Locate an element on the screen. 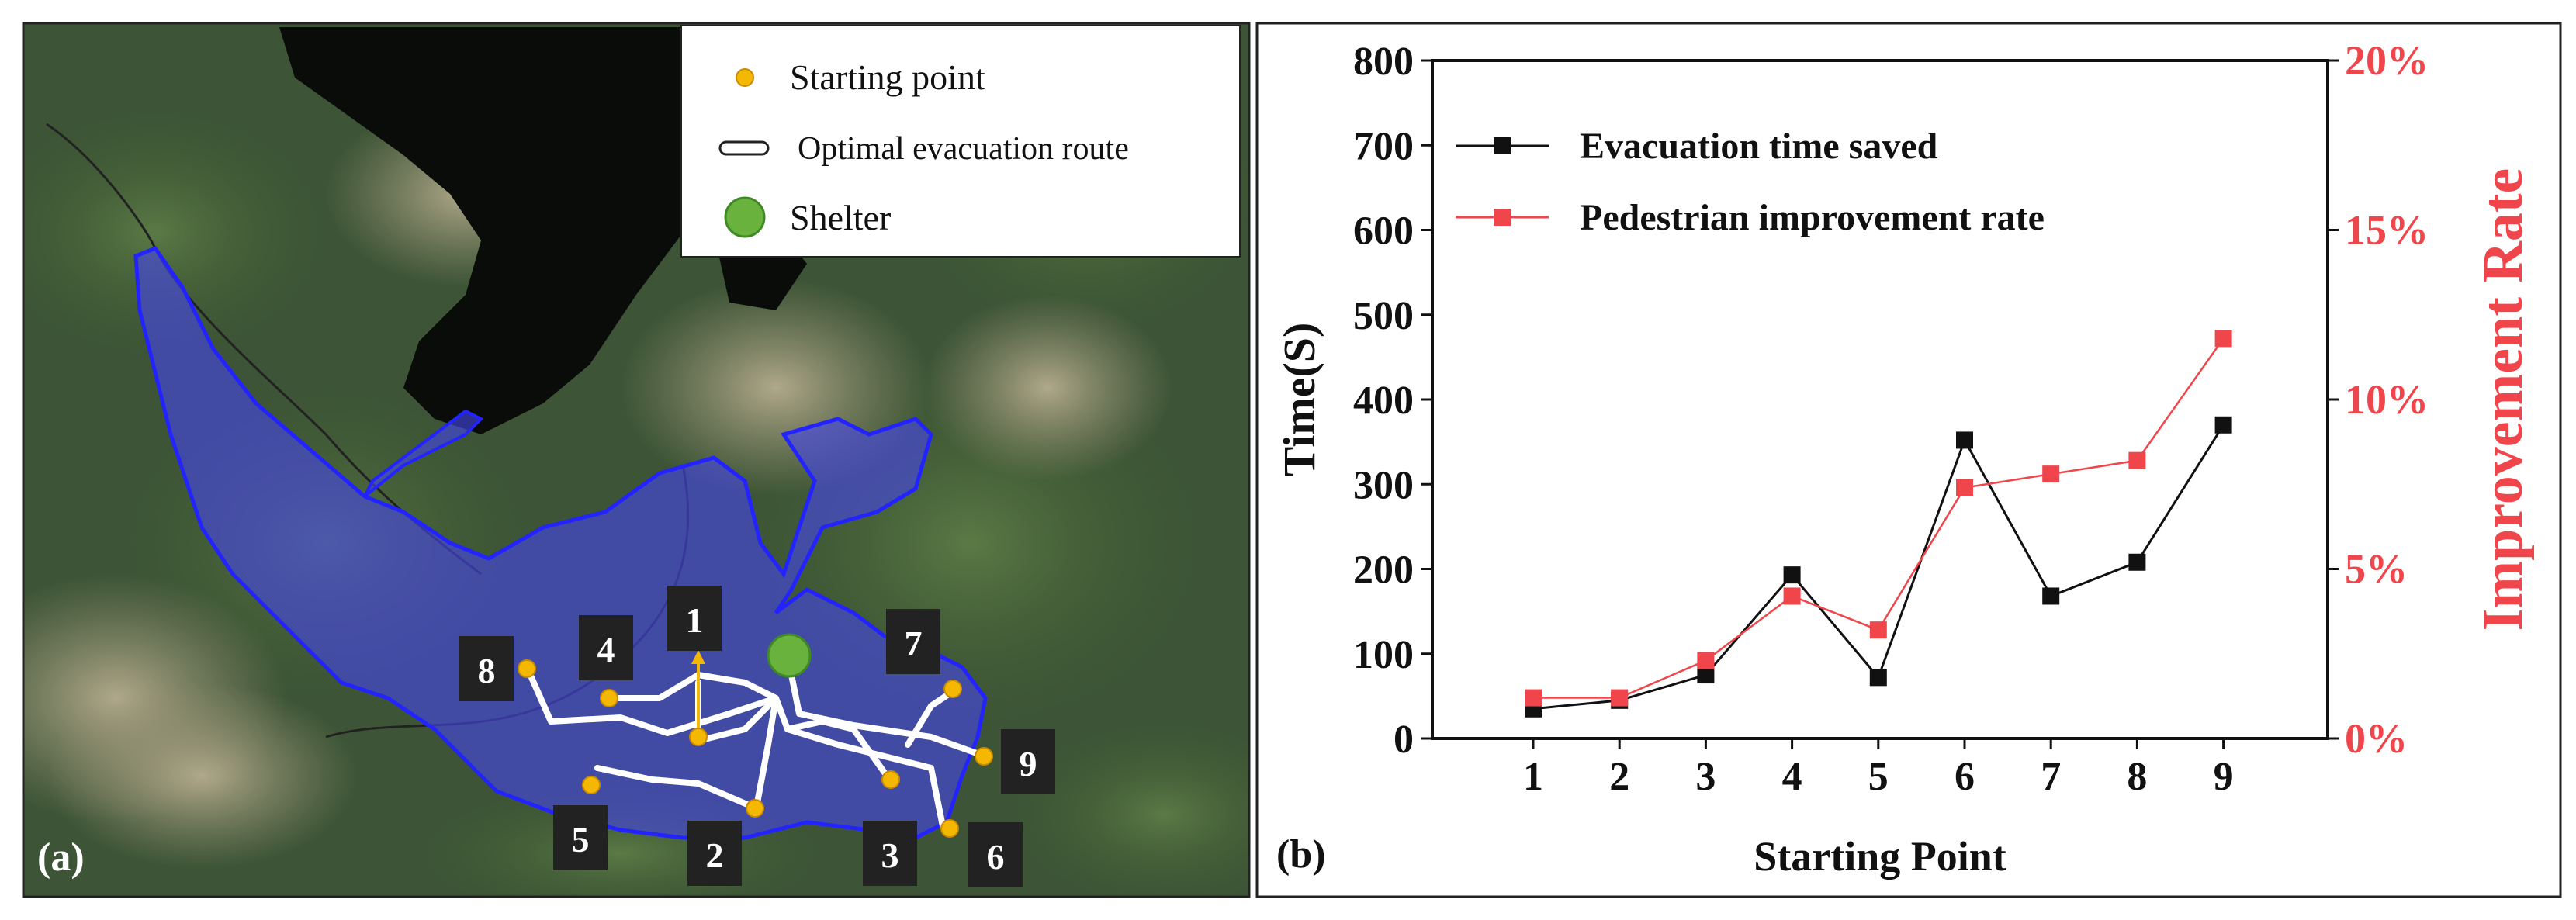 This screenshot has width=2576, height=920. starting-points is located at coordinates (755, 748).